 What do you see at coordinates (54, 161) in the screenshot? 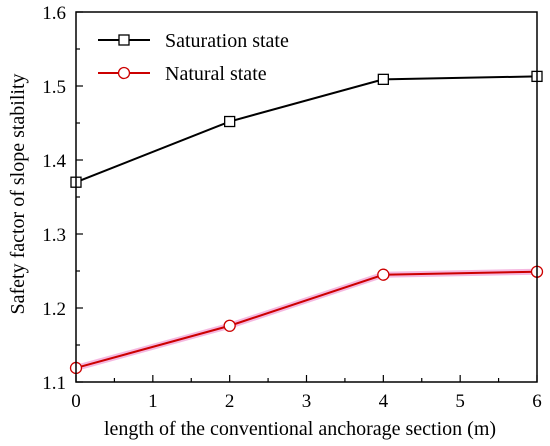
I see `y-tick-label: 1.4` at bounding box center [54, 161].